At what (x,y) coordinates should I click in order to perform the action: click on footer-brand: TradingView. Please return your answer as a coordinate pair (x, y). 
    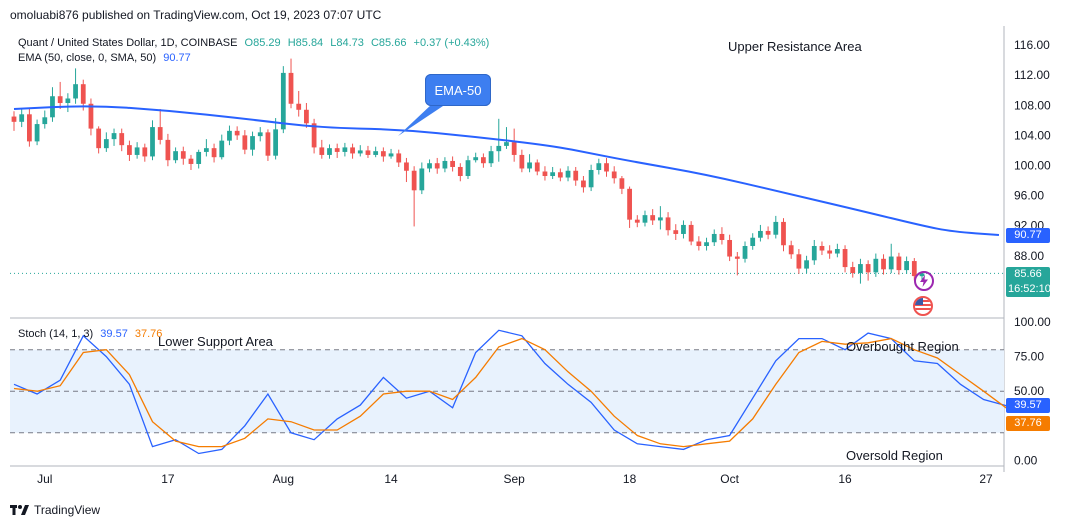
    Looking at the image, I should click on (55, 510).